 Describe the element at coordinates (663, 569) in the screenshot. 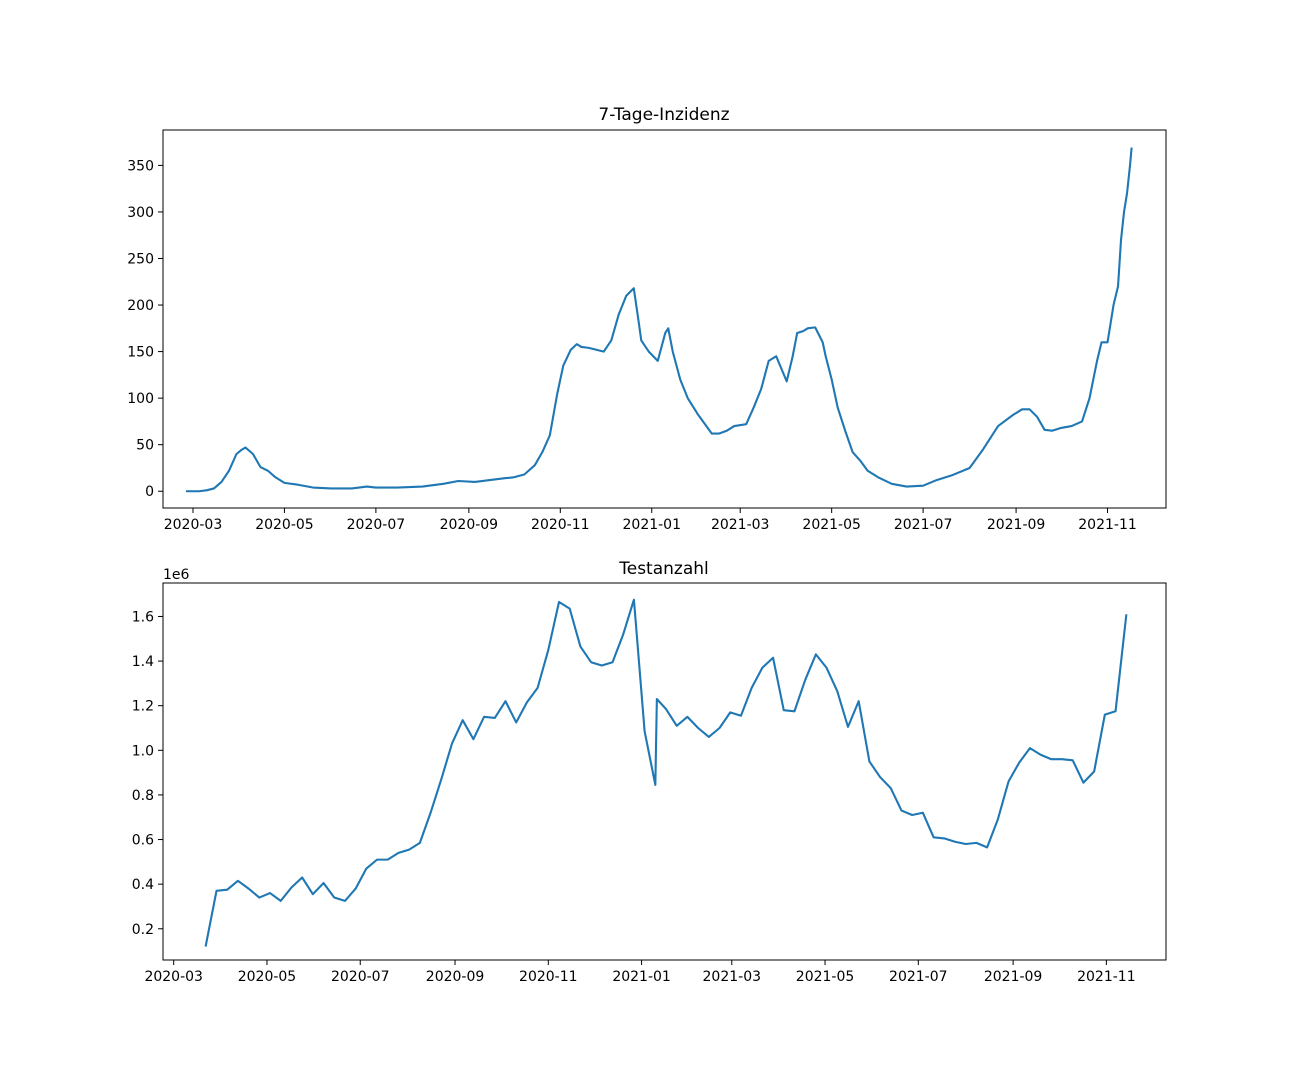

I see `chart-title: Testanzahl` at that location.